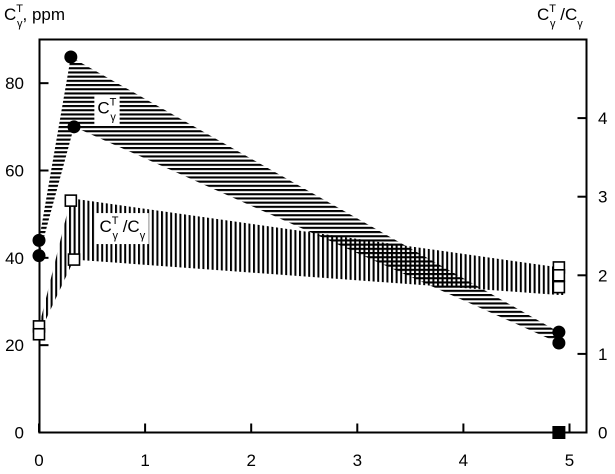 Image resolution: width=615 pixels, height=474 pixels. Describe the element at coordinates (602, 118) in the screenshot. I see `y-right-tick-label: 4` at that location.